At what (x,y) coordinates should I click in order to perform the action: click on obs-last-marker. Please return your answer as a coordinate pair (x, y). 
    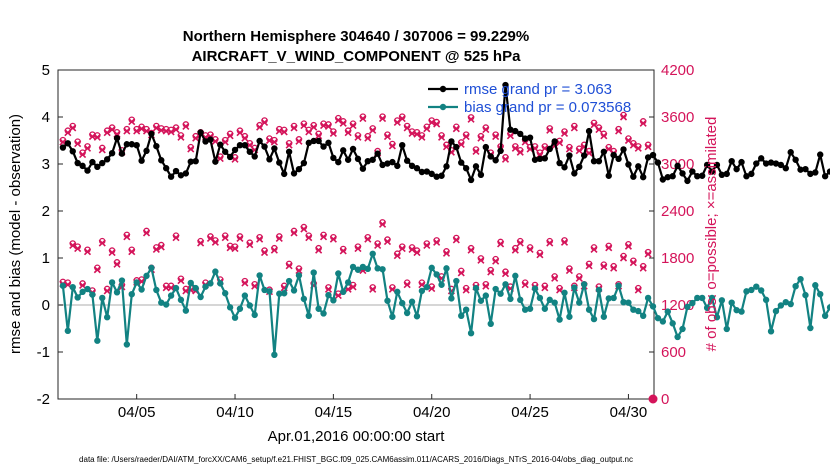
    Looking at the image, I should click on (653, 399).